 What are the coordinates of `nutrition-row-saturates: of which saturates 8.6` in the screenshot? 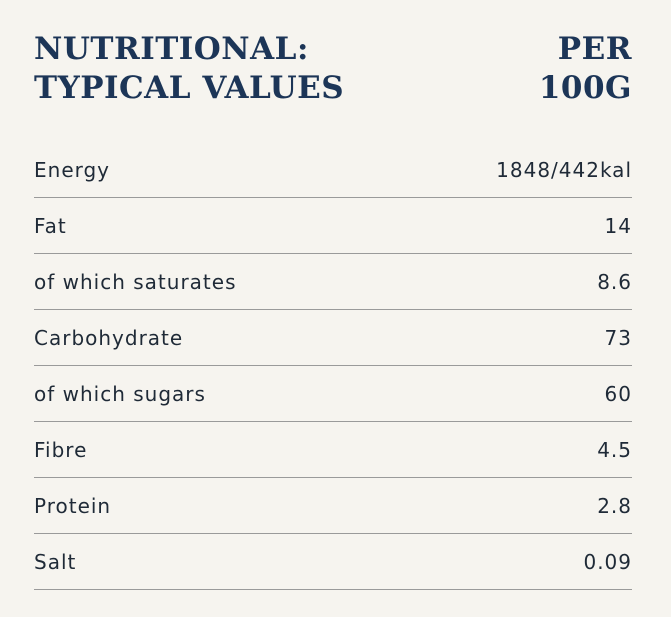 It's located at (333, 282).